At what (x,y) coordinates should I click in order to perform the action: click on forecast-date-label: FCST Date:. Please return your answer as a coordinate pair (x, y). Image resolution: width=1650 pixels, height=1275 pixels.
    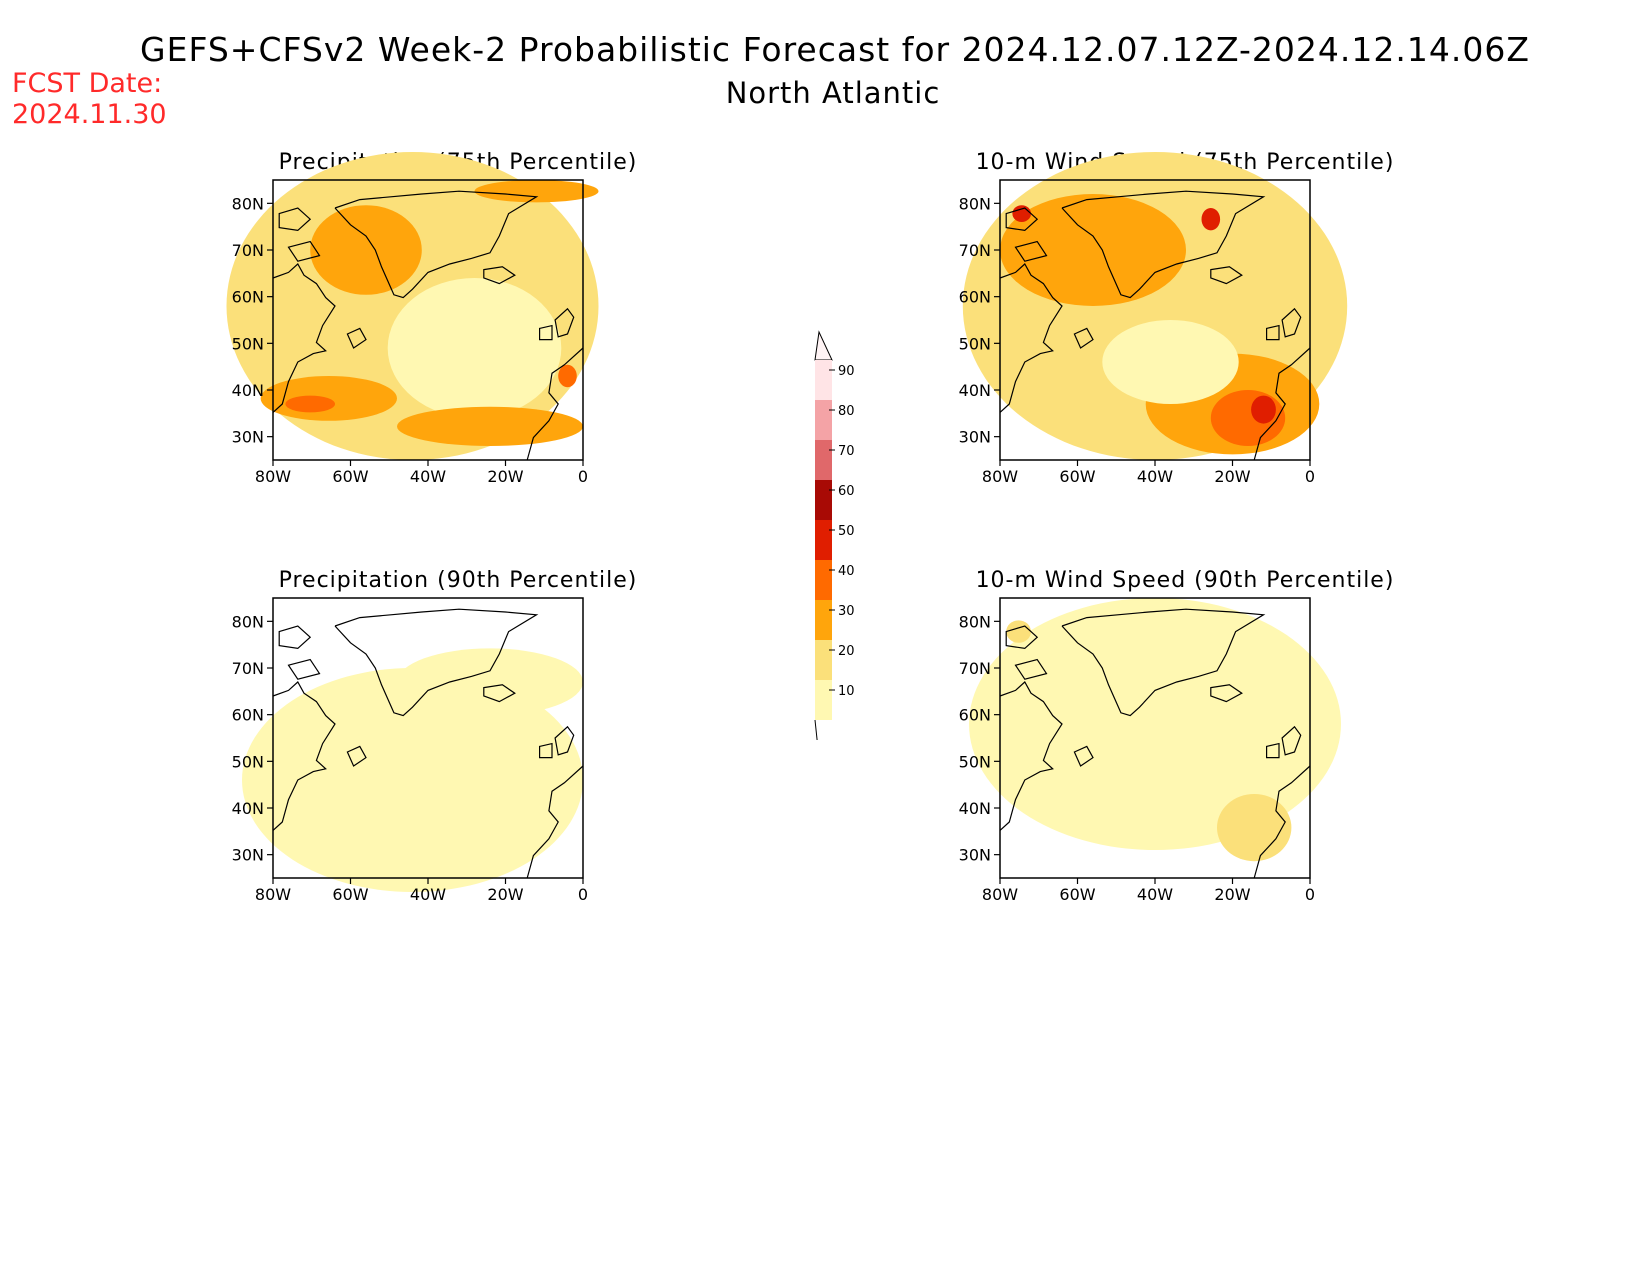
    Looking at the image, I should click on (87, 83).